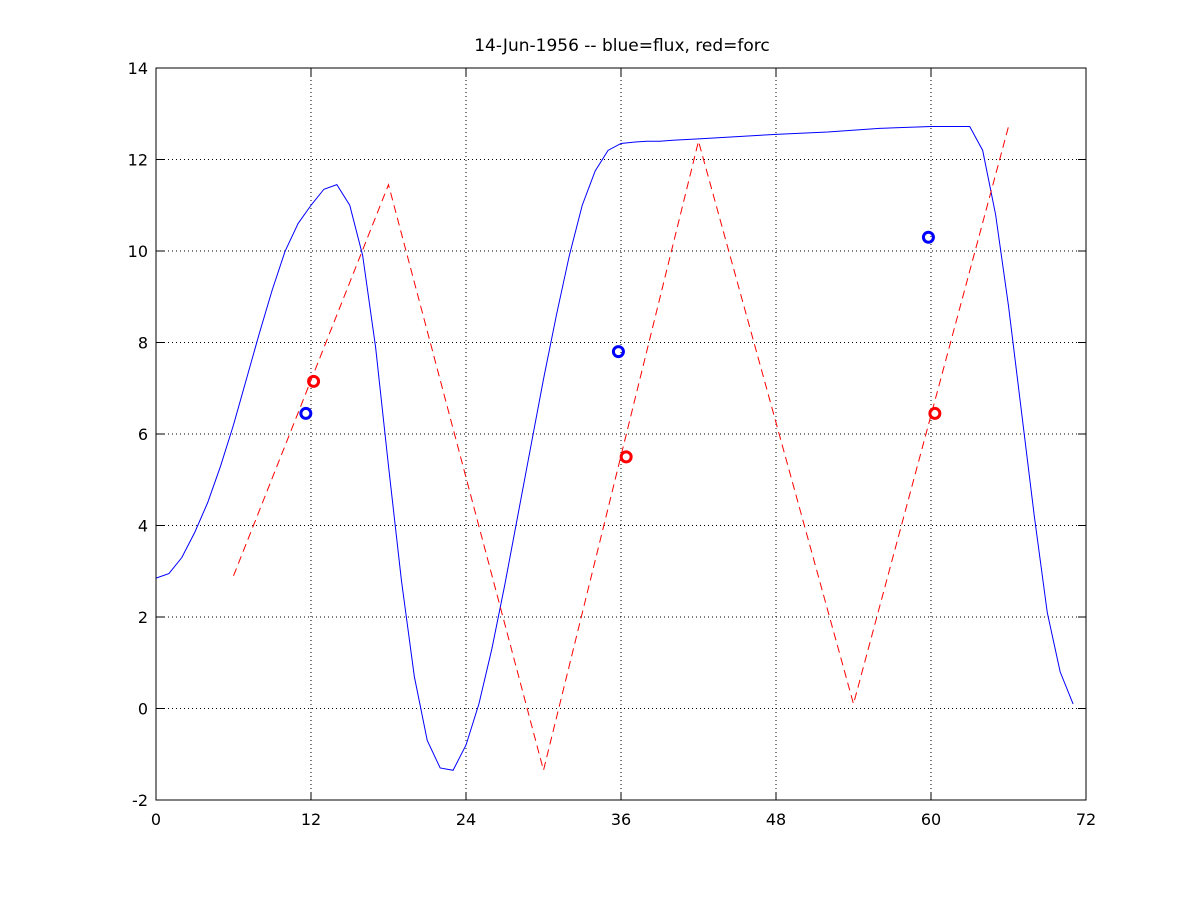 This screenshot has width=1200, height=900. Describe the element at coordinates (143, 709) in the screenshot. I see `y-tick-label: 0` at that location.